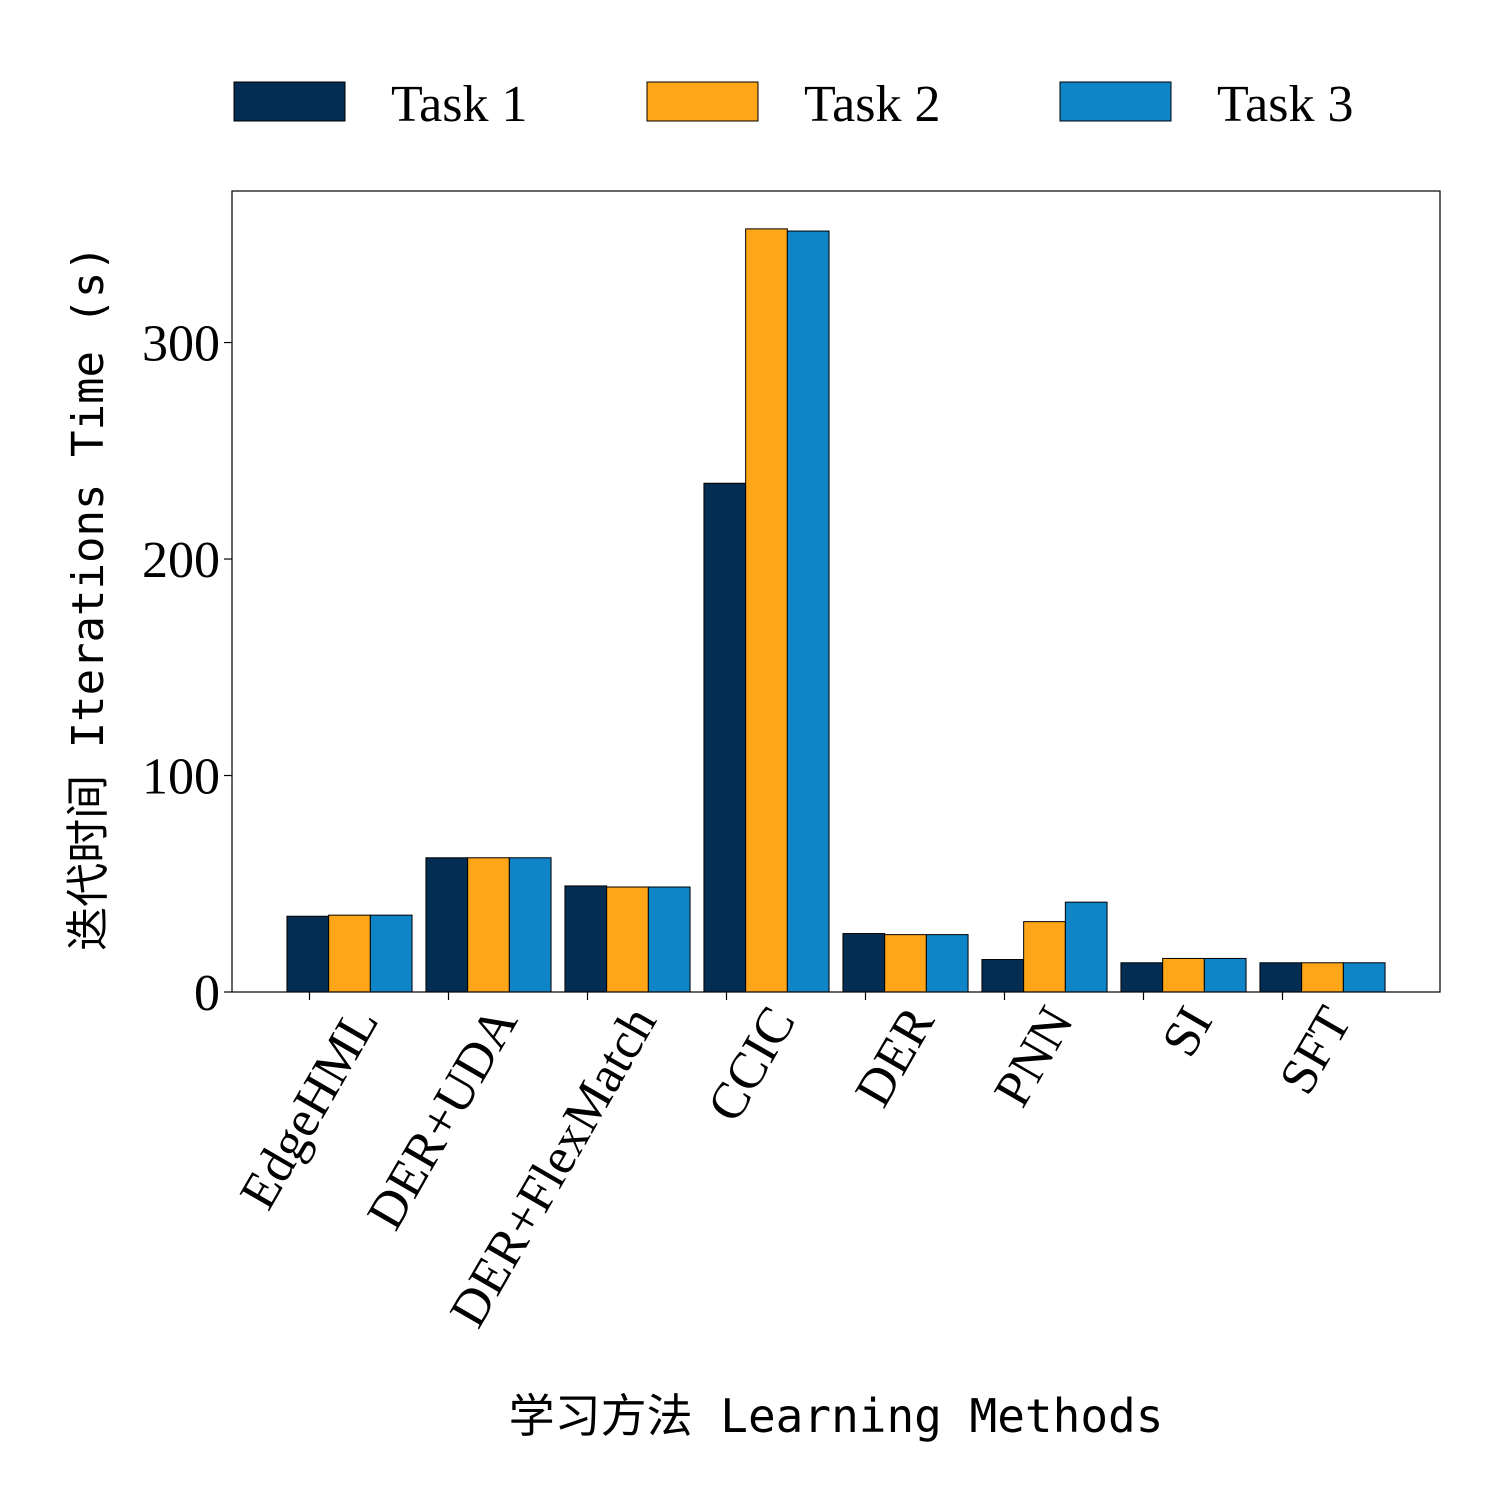 This screenshot has width=1500, height=1505. I want to click on x-tick-label: SFT, so click(1316, 1051).